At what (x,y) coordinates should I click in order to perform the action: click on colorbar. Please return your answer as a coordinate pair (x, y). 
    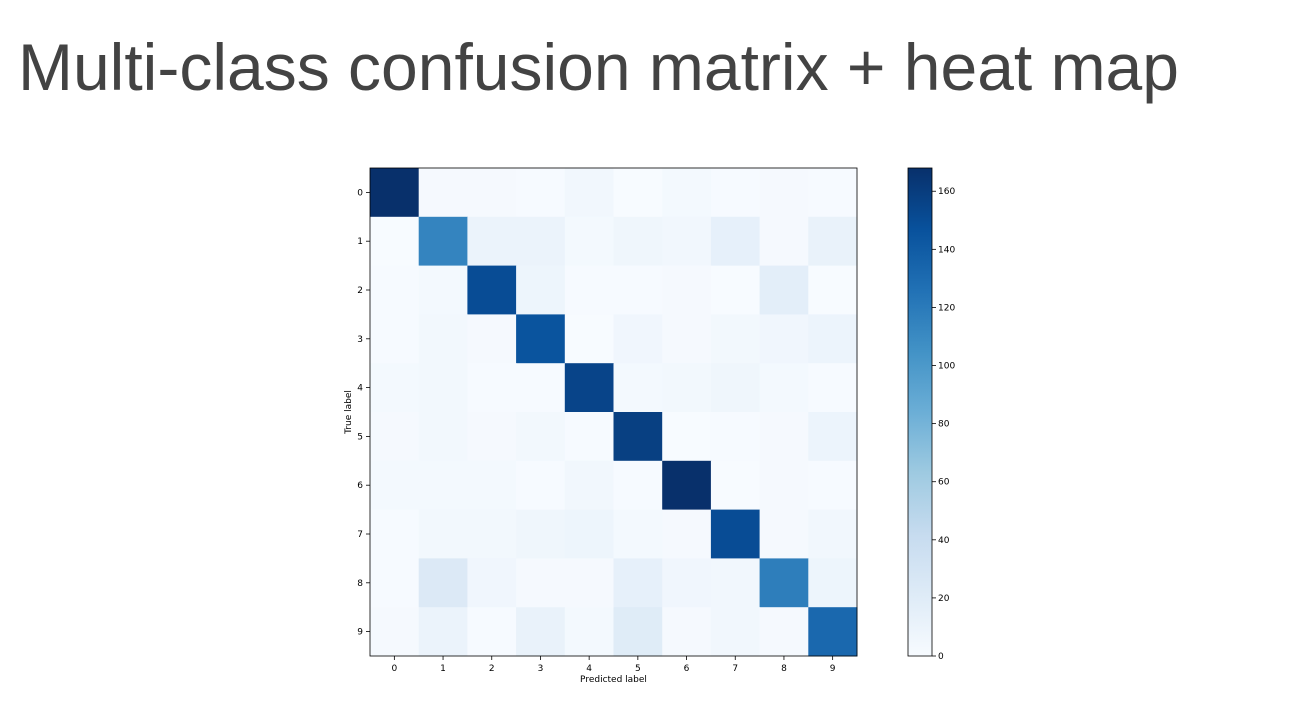
    Looking at the image, I should click on (920, 412).